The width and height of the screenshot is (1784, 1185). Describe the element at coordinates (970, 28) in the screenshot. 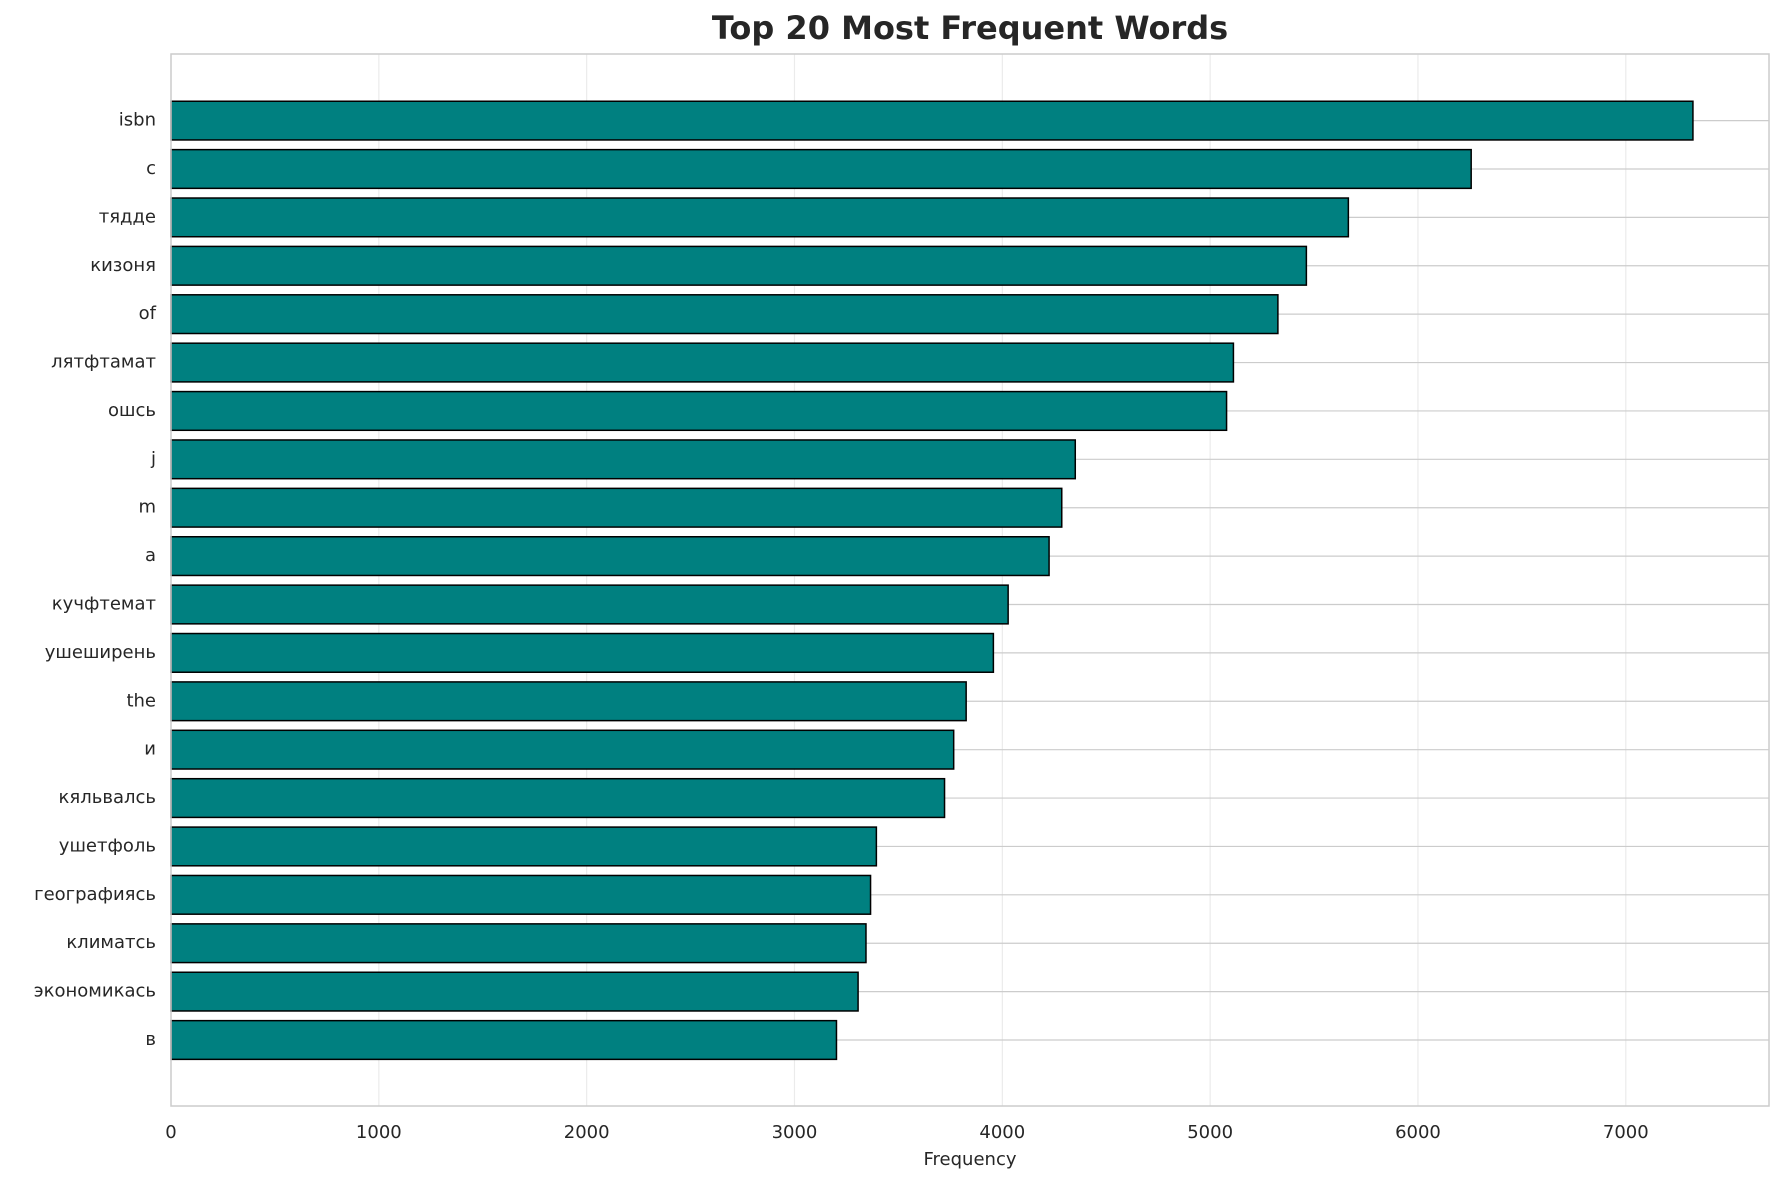

I see `chart-title: Top 20 Most Frequent Words` at that location.